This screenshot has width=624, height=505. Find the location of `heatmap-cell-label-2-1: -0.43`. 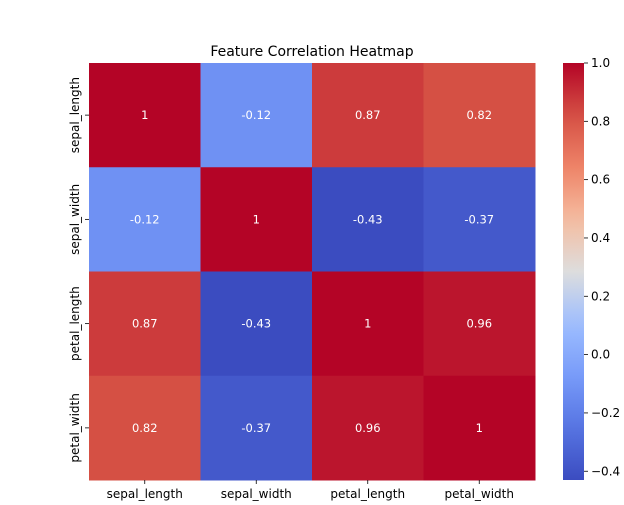

heatmap-cell-label-2-1: -0.43 is located at coordinates (256, 324).